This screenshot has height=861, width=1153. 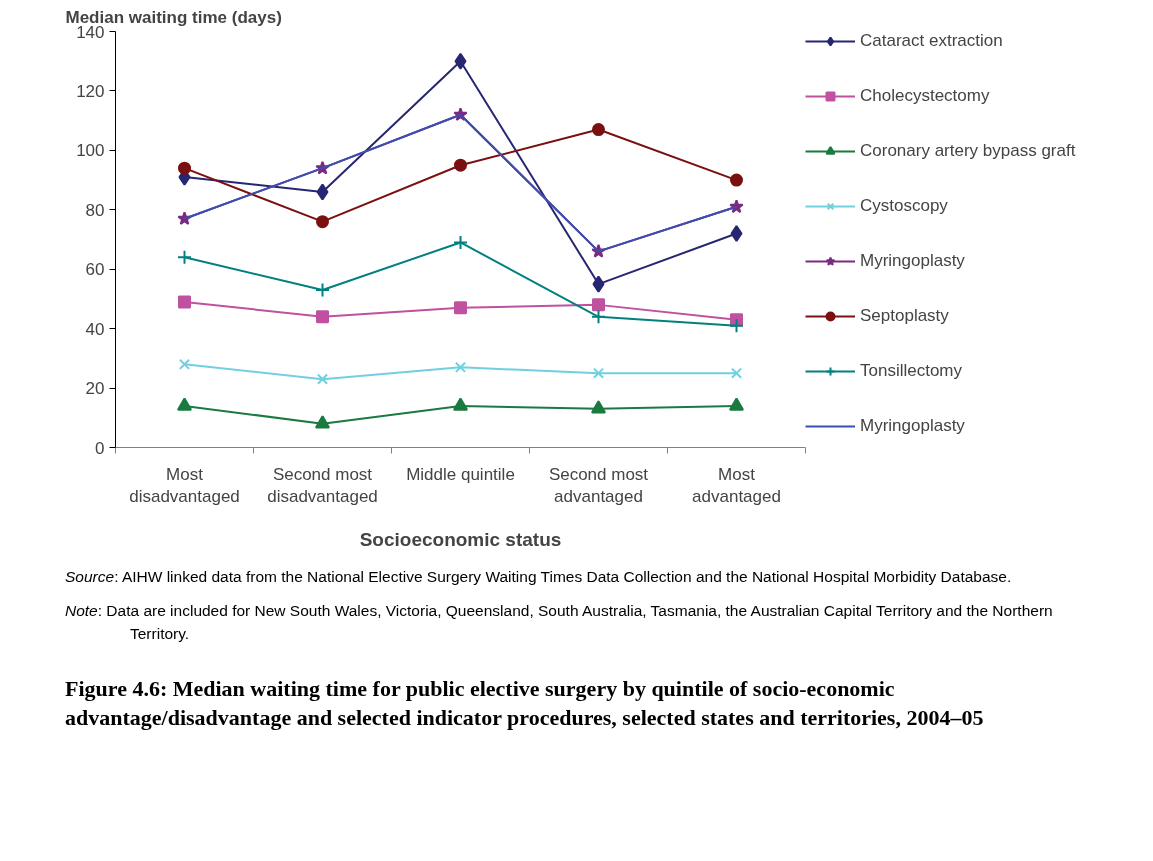 I want to click on legend-label: Coronary artery bypass graft, so click(x=968, y=151).